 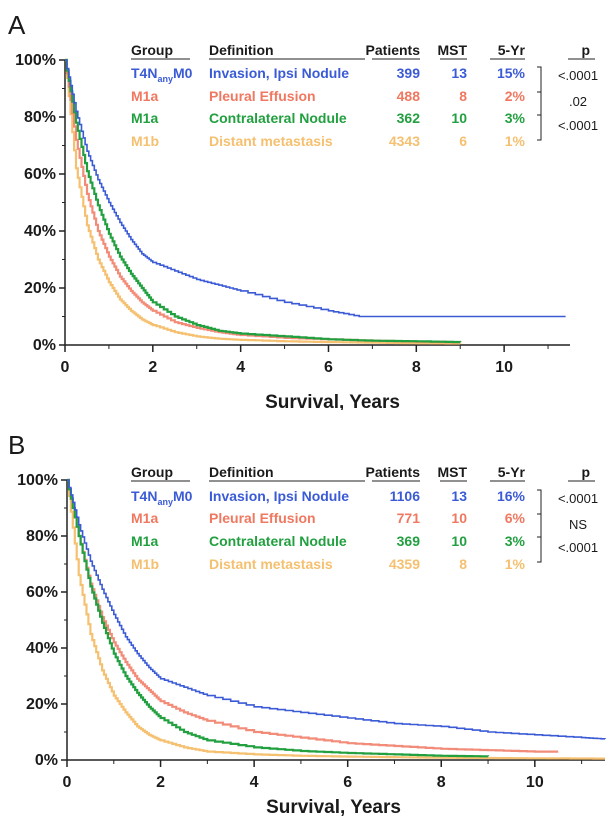 I want to click on panel-label-a: A, so click(x=17, y=25).